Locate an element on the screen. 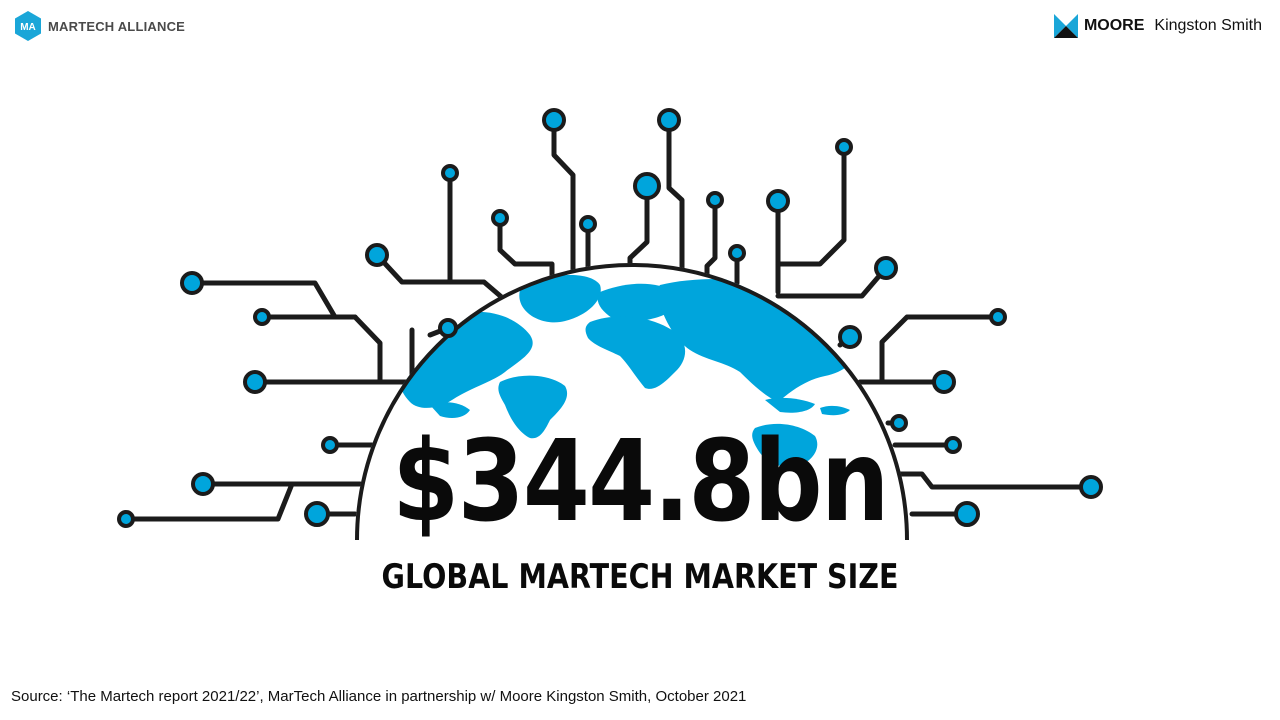 This screenshot has width=1280, height=720. moore-mark-icon is located at coordinates (1065, 26).